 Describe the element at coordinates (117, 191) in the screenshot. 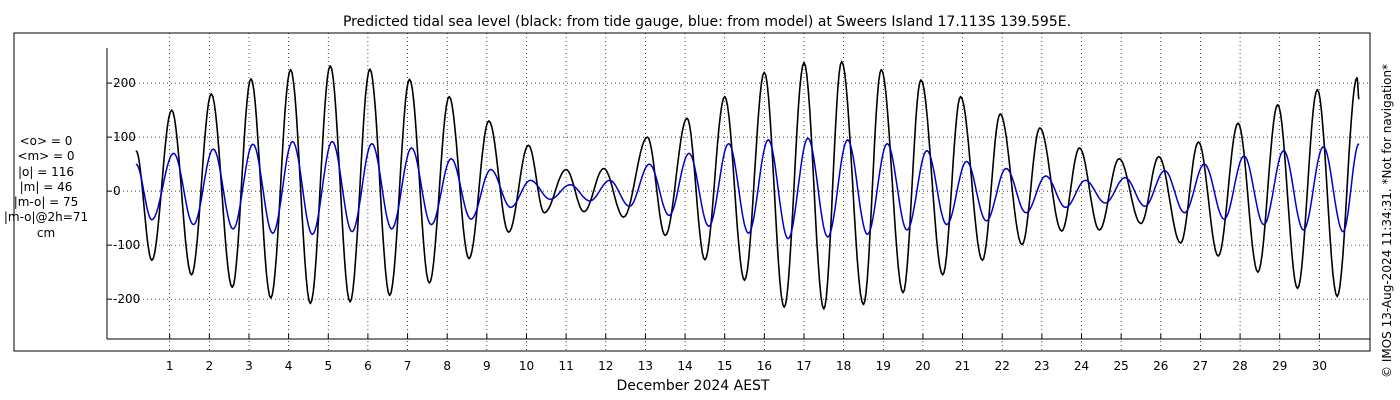

I see `y-tick-label: 0` at that location.